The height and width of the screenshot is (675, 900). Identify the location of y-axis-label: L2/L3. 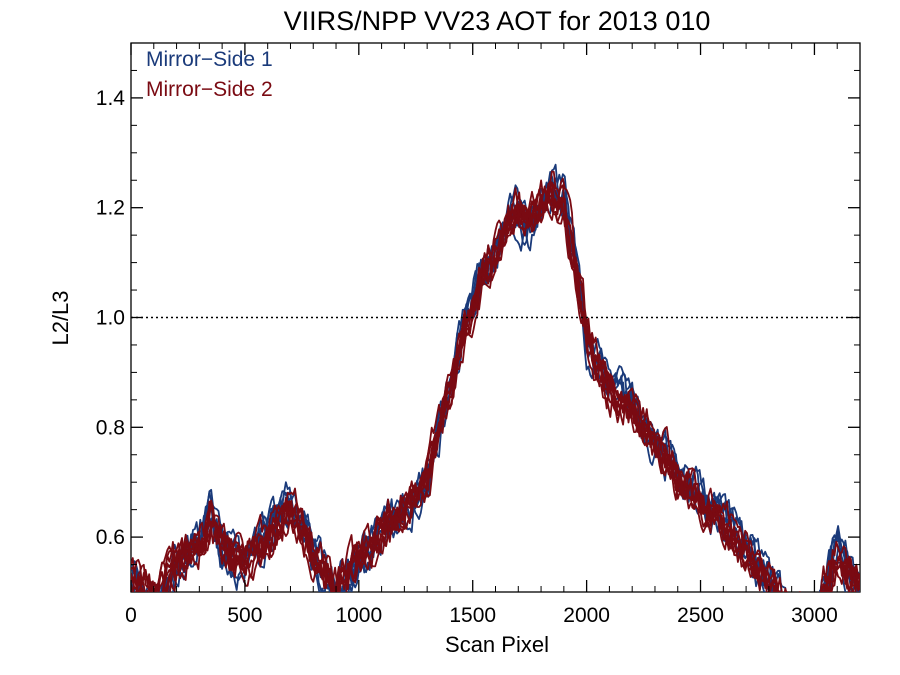
(60, 317).